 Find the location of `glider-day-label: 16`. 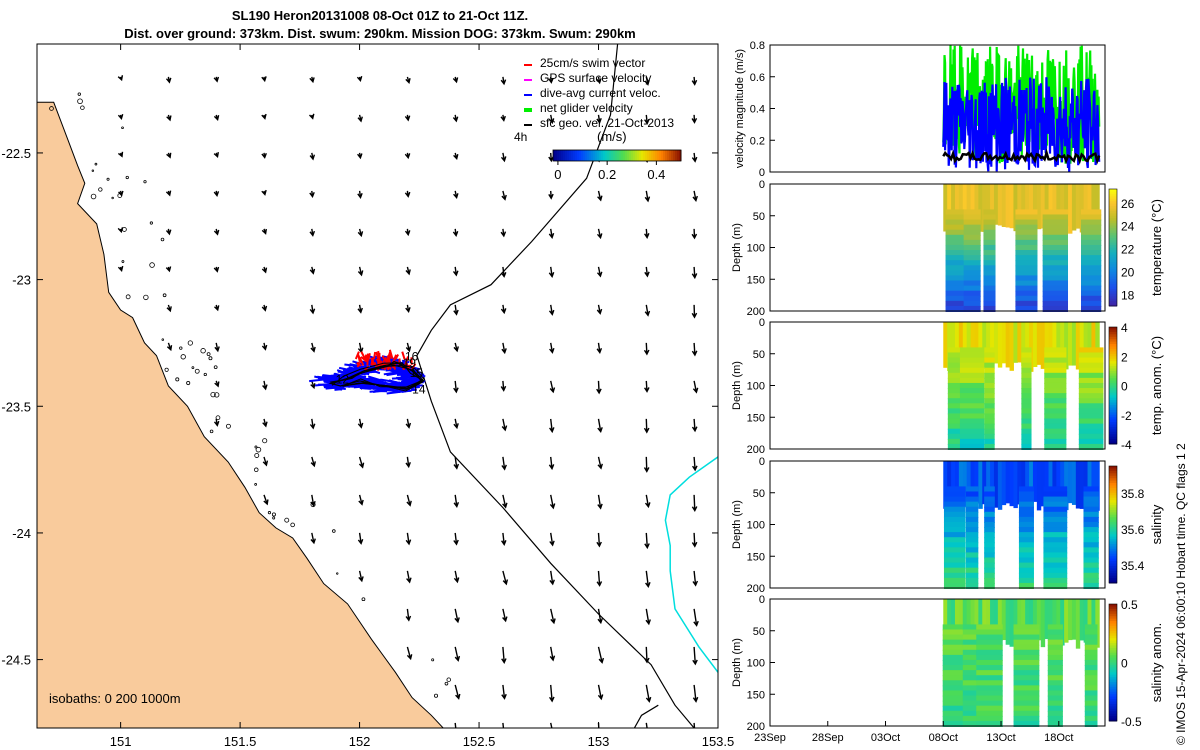

glider-day-label: 16 is located at coordinates (412, 357).